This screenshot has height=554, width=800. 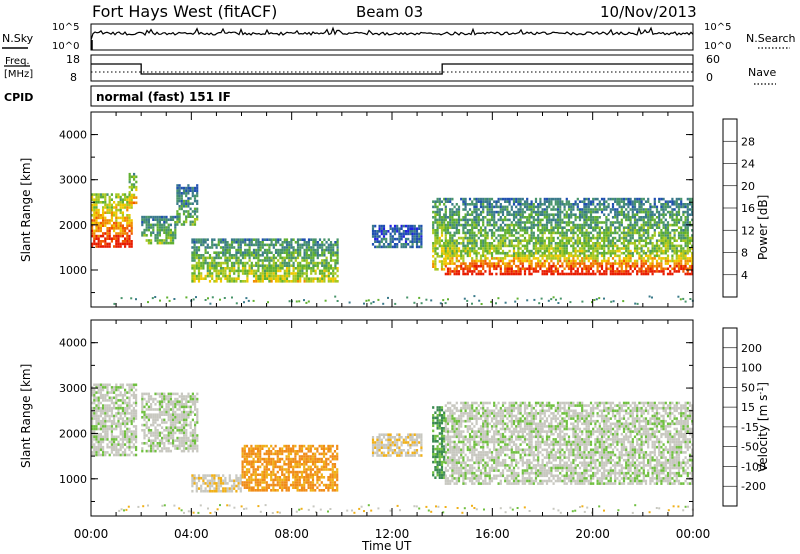 What do you see at coordinates (771, 38) in the screenshot?
I see `nsearch-label: N.Search` at bounding box center [771, 38].